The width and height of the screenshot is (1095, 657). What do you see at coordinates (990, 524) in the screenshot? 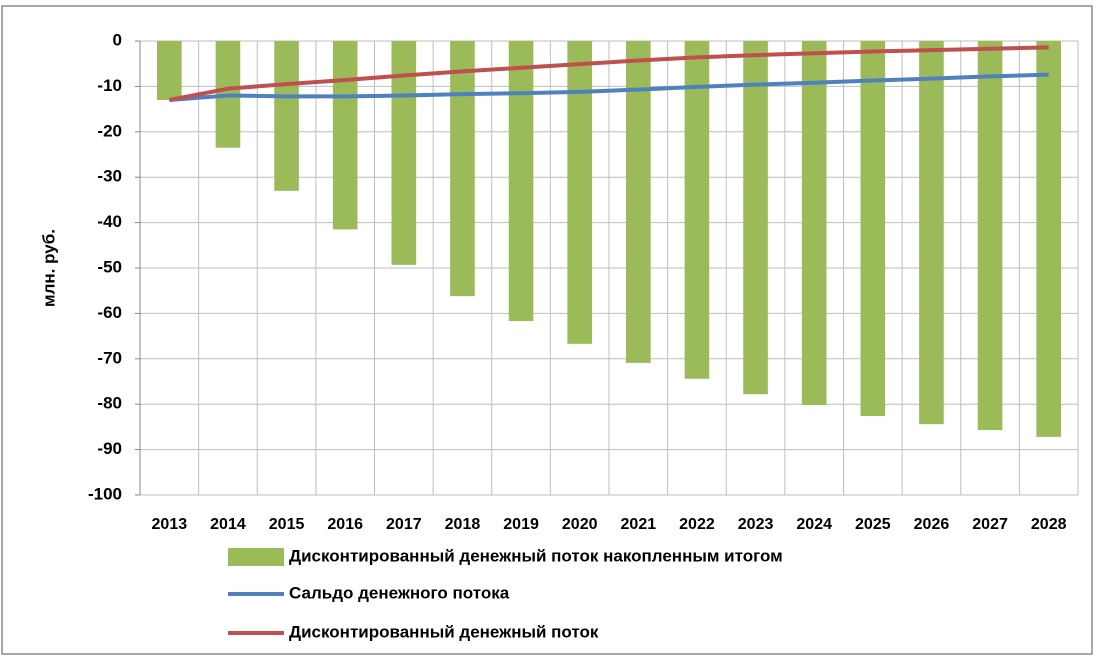
I see `x-tick-label: 2027` at bounding box center [990, 524].